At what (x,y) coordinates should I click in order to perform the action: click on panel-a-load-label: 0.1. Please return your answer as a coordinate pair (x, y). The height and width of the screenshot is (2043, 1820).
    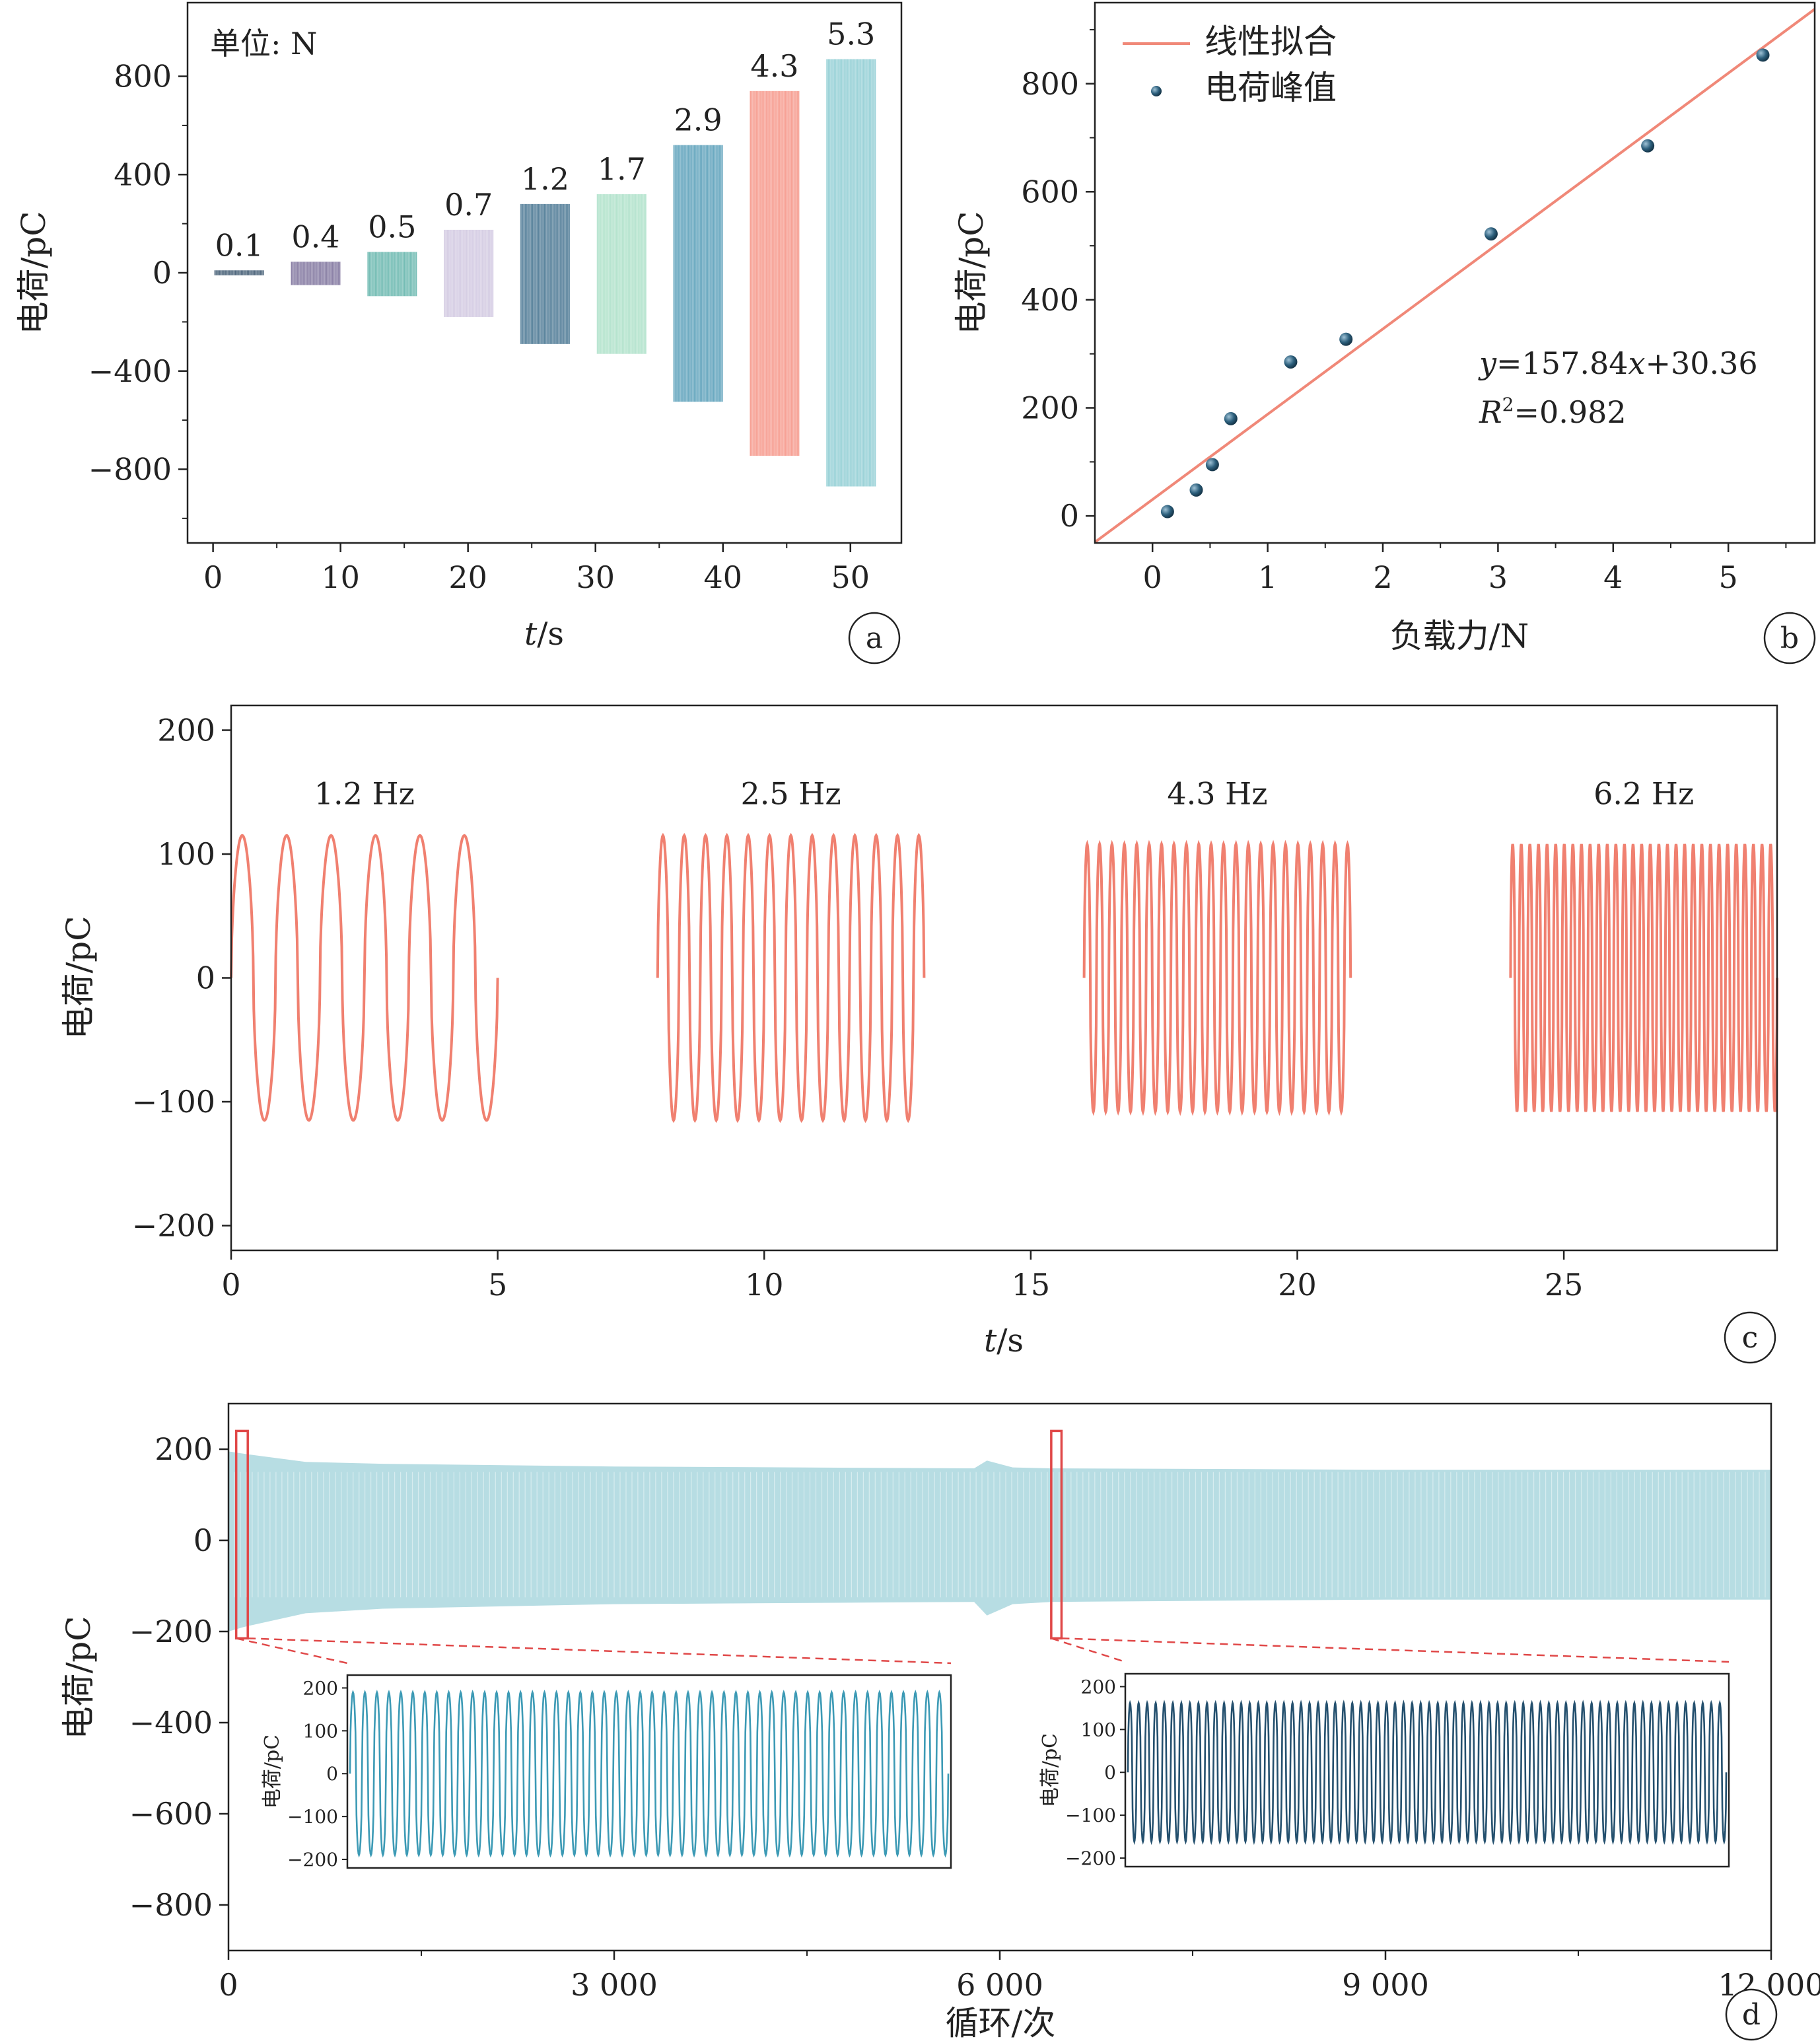
    Looking at the image, I should click on (239, 245).